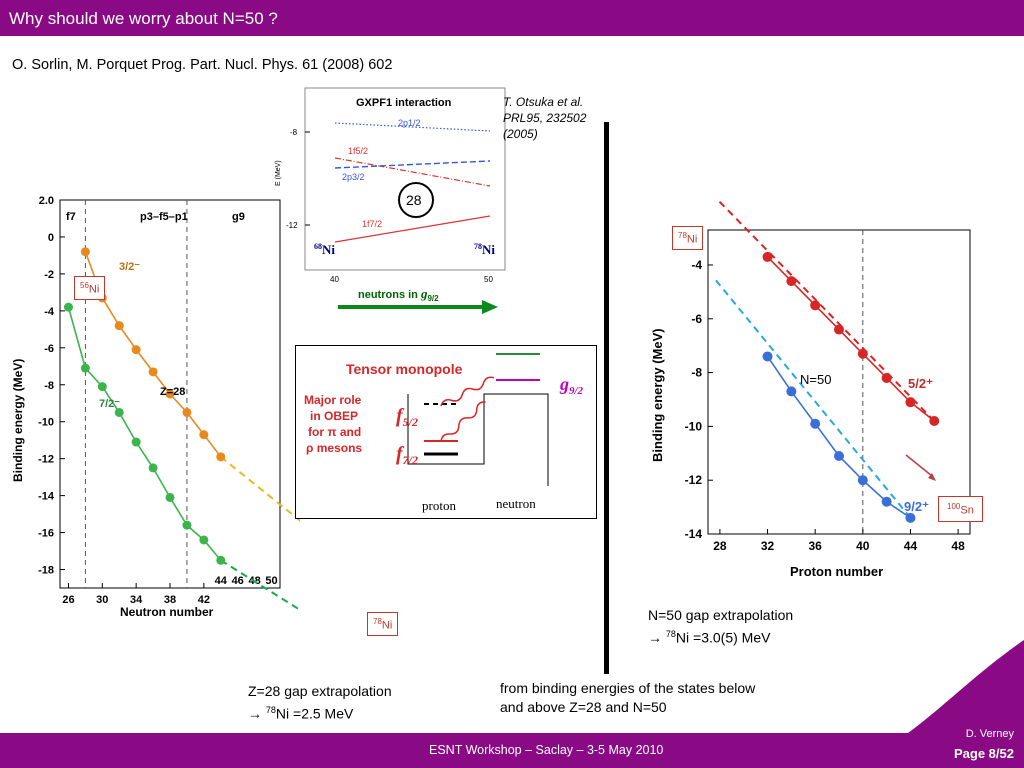 The image size is (1024, 768). What do you see at coordinates (71, 217) in the screenshot?
I see `region-f7: f7` at bounding box center [71, 217].